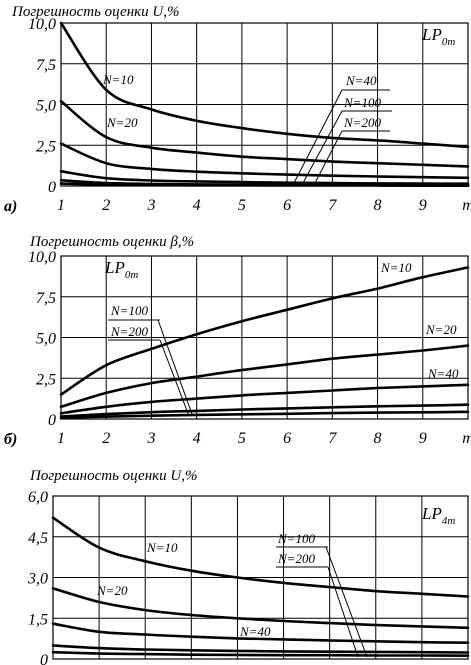 The image size is (471, 665). I want to click on panel-b-model-main: LP, so click(114, 267).